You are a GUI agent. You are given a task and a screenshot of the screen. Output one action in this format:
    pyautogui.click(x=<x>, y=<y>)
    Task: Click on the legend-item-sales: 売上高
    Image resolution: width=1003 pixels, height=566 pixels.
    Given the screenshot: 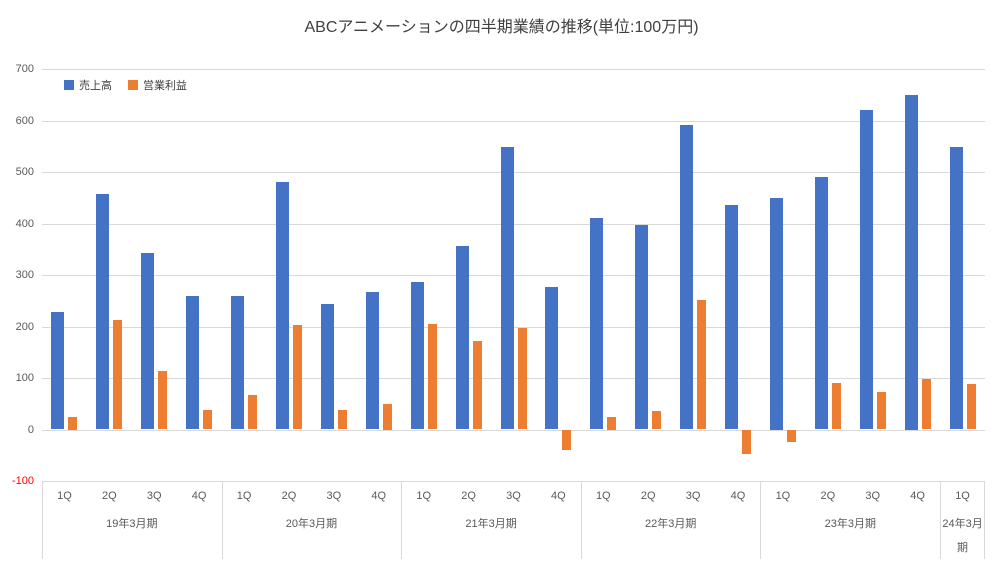 What is the action you would take?
    pyautogui.click(x=88, y=85)
    